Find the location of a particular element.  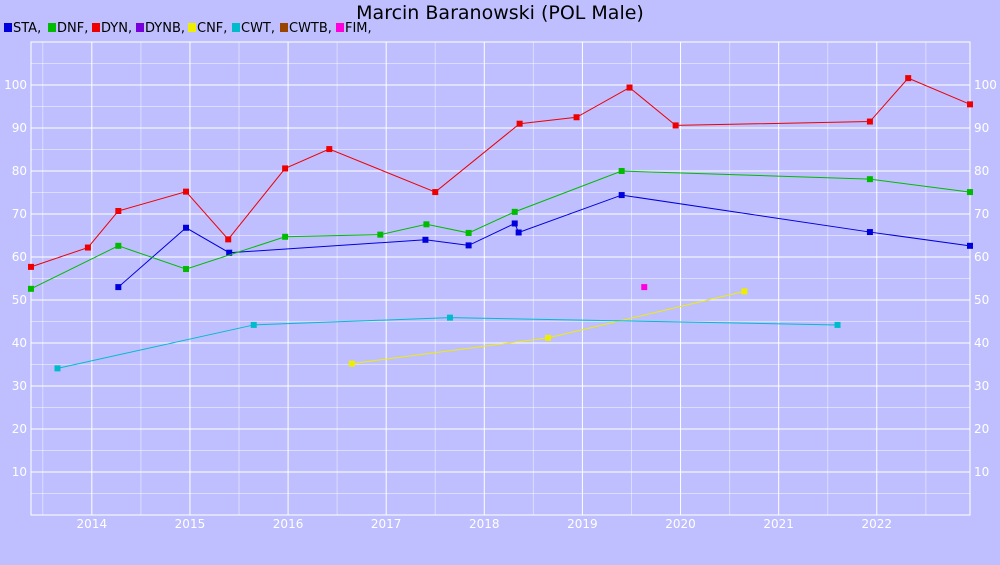

x-tick-label: 2014 is located at coordinates (92, 524).